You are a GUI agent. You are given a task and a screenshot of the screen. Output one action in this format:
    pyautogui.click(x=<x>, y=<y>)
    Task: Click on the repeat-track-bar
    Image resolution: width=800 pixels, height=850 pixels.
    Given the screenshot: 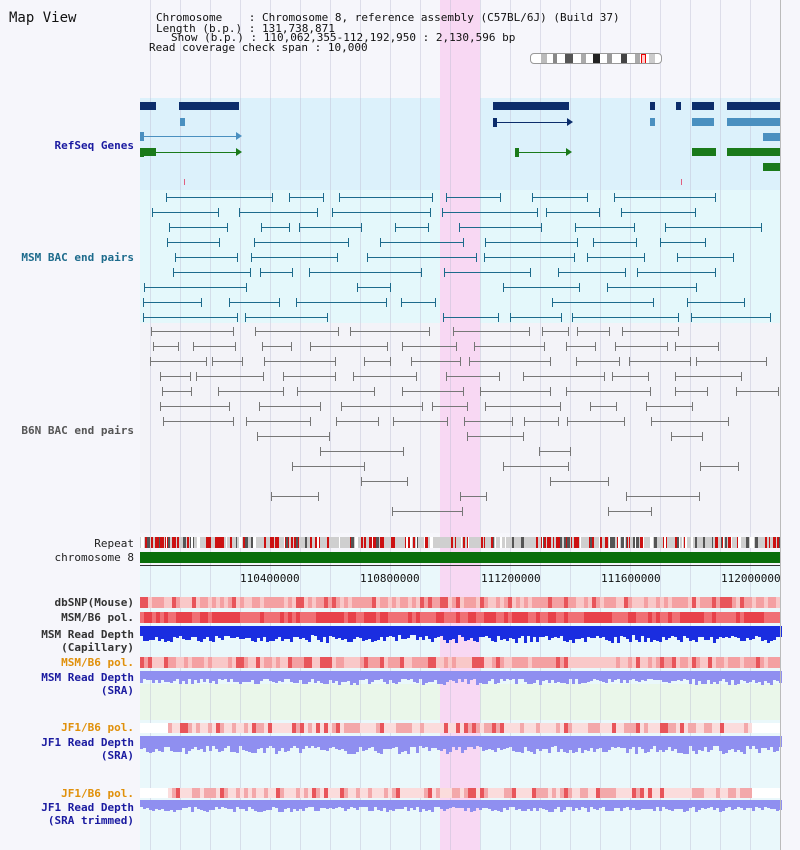 What is the action you would take?
    pyautogui.click(x=460, y=542)
    